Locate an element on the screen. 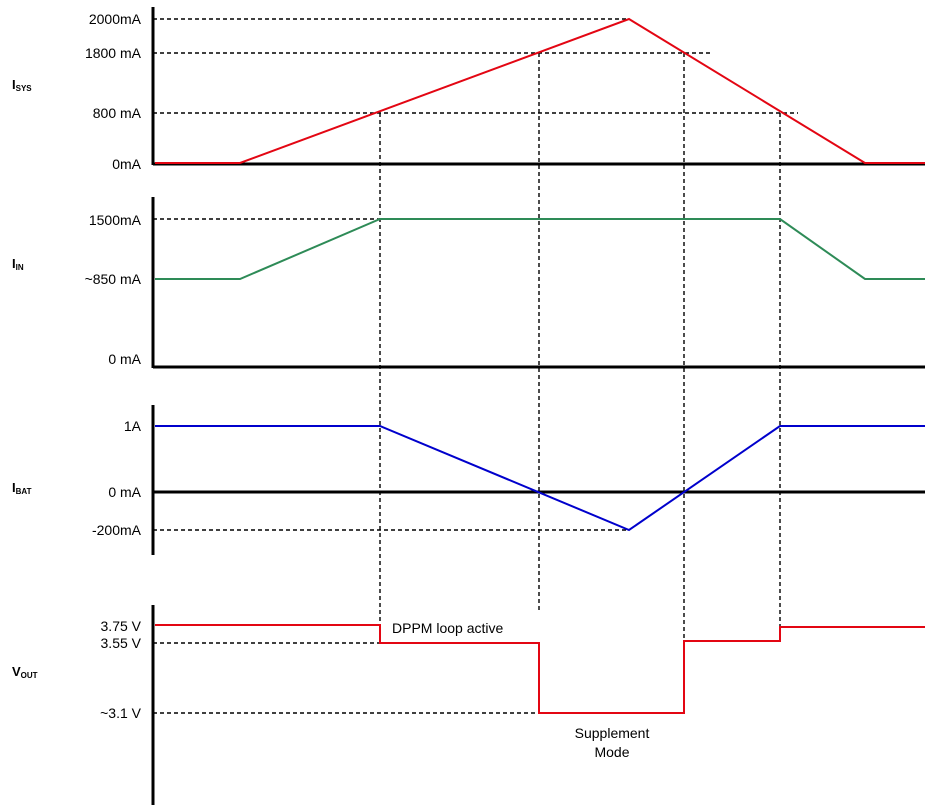 This screenshot has width=925, height=807. ibat-tick-0: 0 mA is located at coordinates (124, 492).